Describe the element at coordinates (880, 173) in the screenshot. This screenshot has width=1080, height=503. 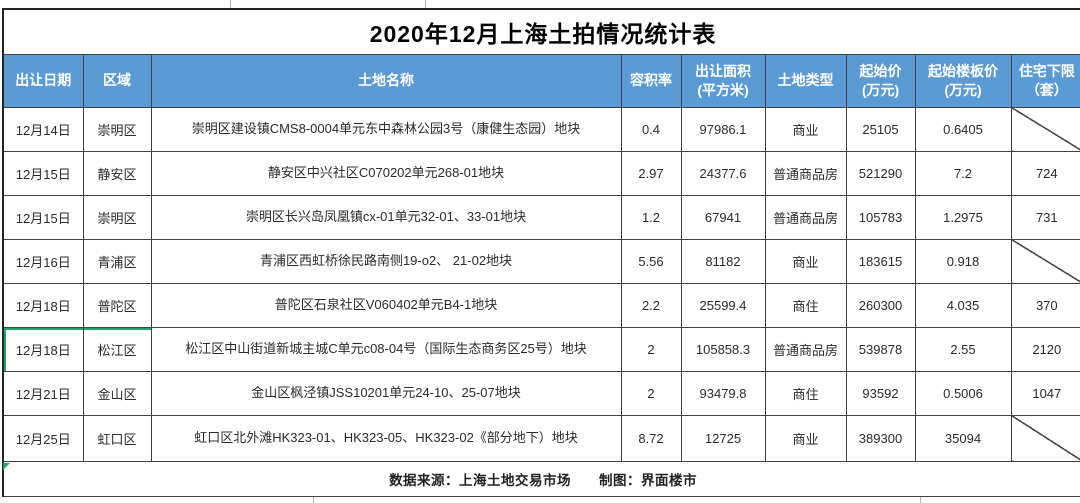
I see `cell-start_price: 521290` at that location.